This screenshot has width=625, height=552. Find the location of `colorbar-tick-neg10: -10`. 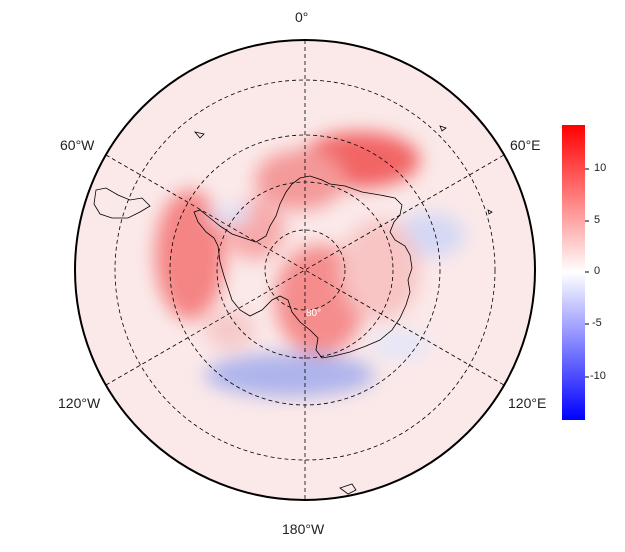

colorbar-tick-neg10: -10 is located at coordinates (598, 376).